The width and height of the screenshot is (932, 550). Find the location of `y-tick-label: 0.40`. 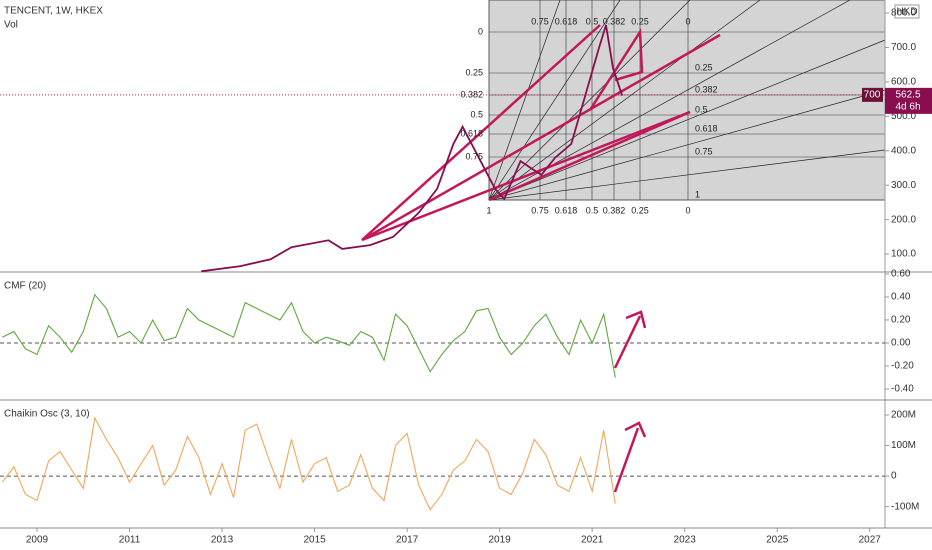

y-tick-label: 0.40 is located at coordinates (901, 297).